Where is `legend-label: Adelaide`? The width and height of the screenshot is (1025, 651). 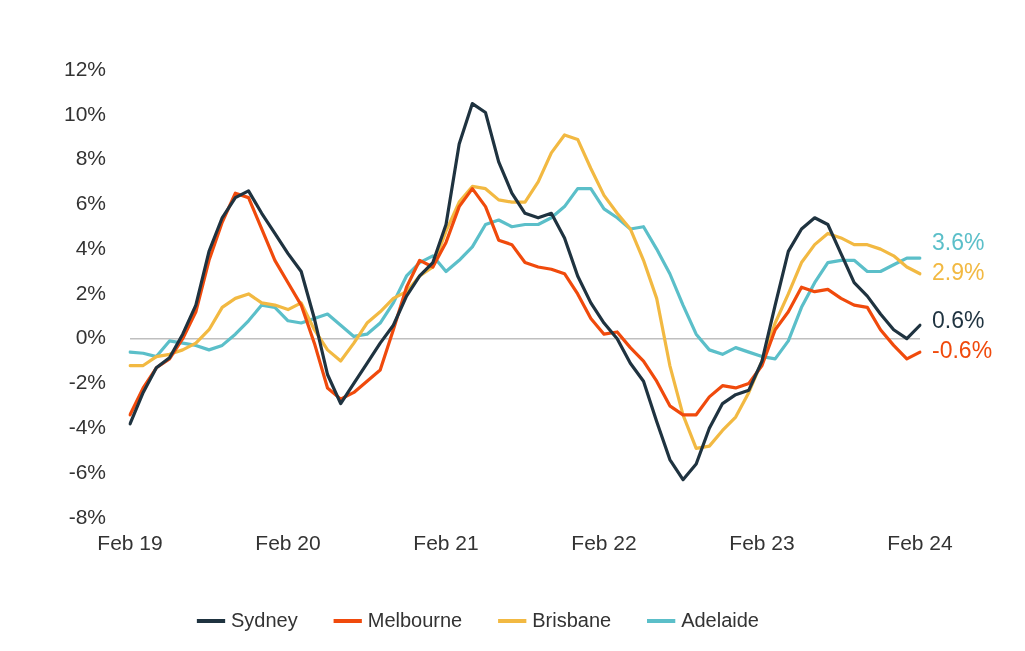 legend-label: Adelaide is located at coordinates (720, 619).